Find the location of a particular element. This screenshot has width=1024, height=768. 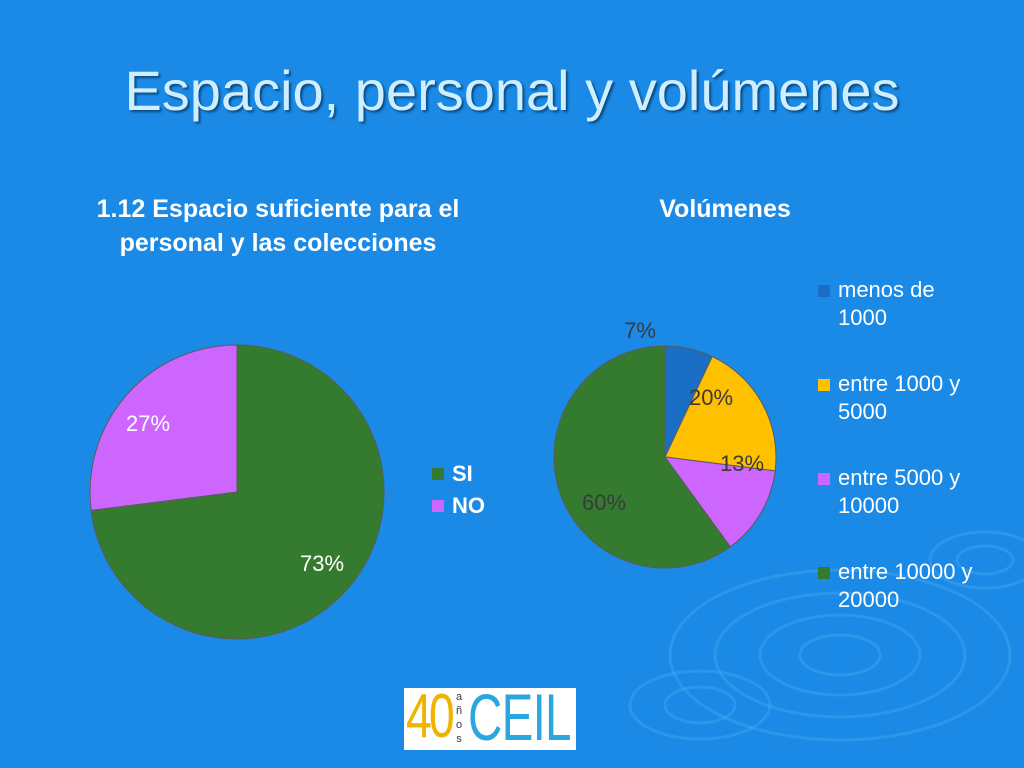

pie-label-no: 27% is located at coordinates (148, 423).